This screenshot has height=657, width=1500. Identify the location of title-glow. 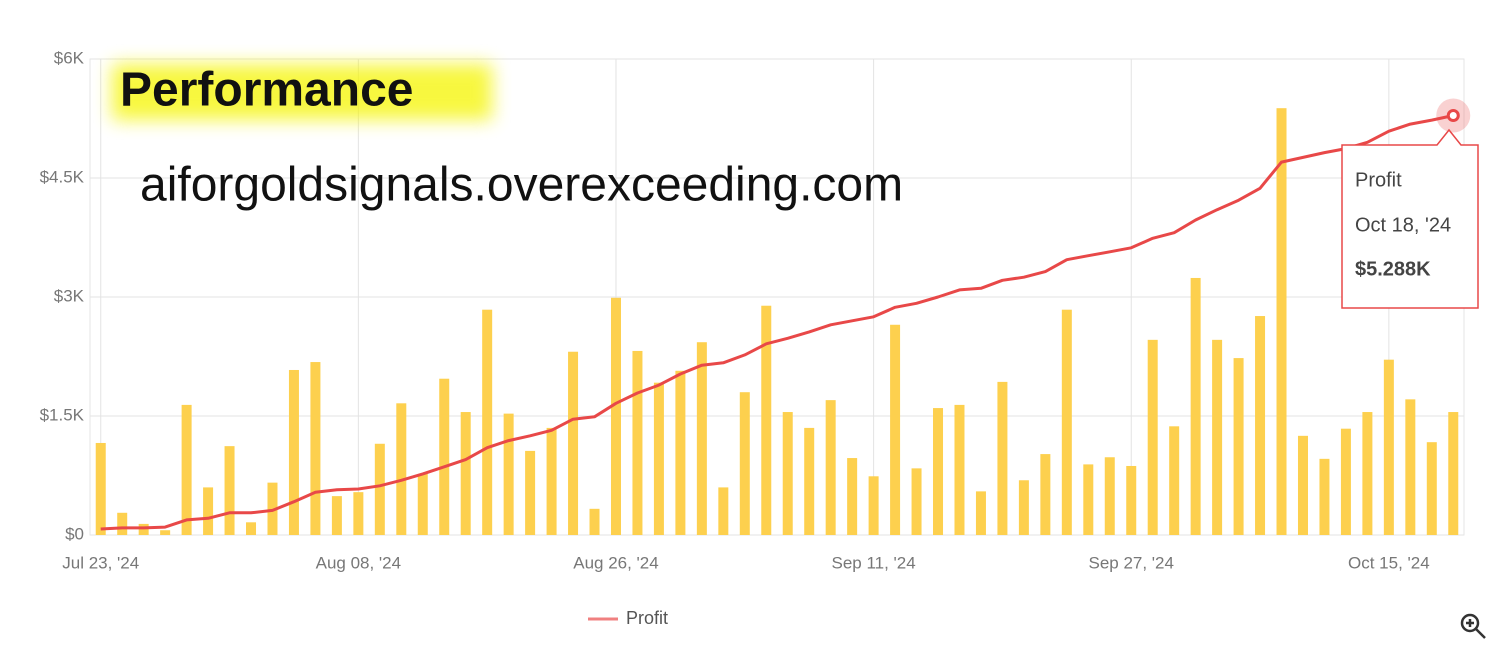
(302, 92).